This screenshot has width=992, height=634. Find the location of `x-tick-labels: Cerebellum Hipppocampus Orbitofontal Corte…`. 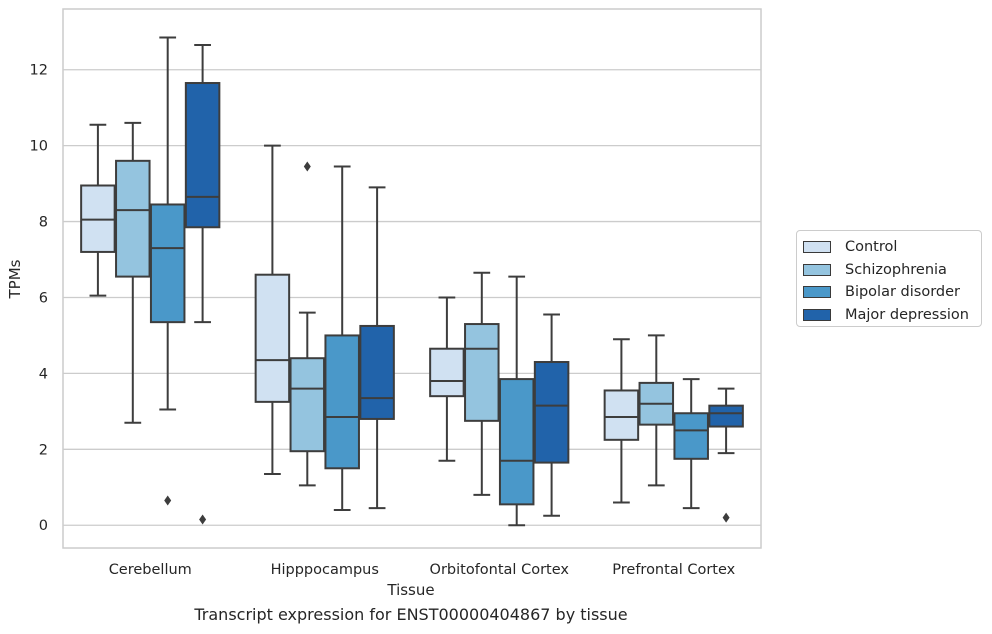

x-tick-labels: Cerebellum Hipppocampus Orbitofontal Corte… is located at coordinates (422, 570).